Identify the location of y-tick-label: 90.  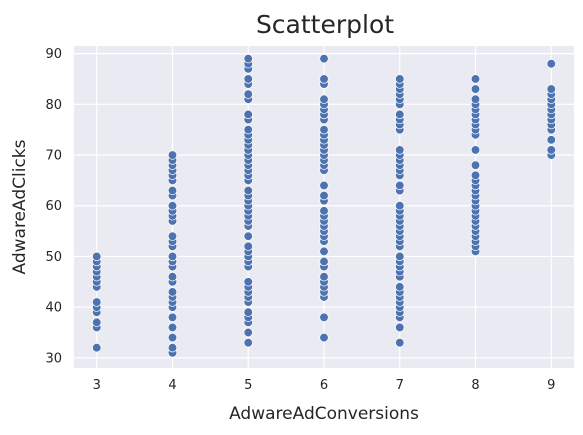
(53, 54).